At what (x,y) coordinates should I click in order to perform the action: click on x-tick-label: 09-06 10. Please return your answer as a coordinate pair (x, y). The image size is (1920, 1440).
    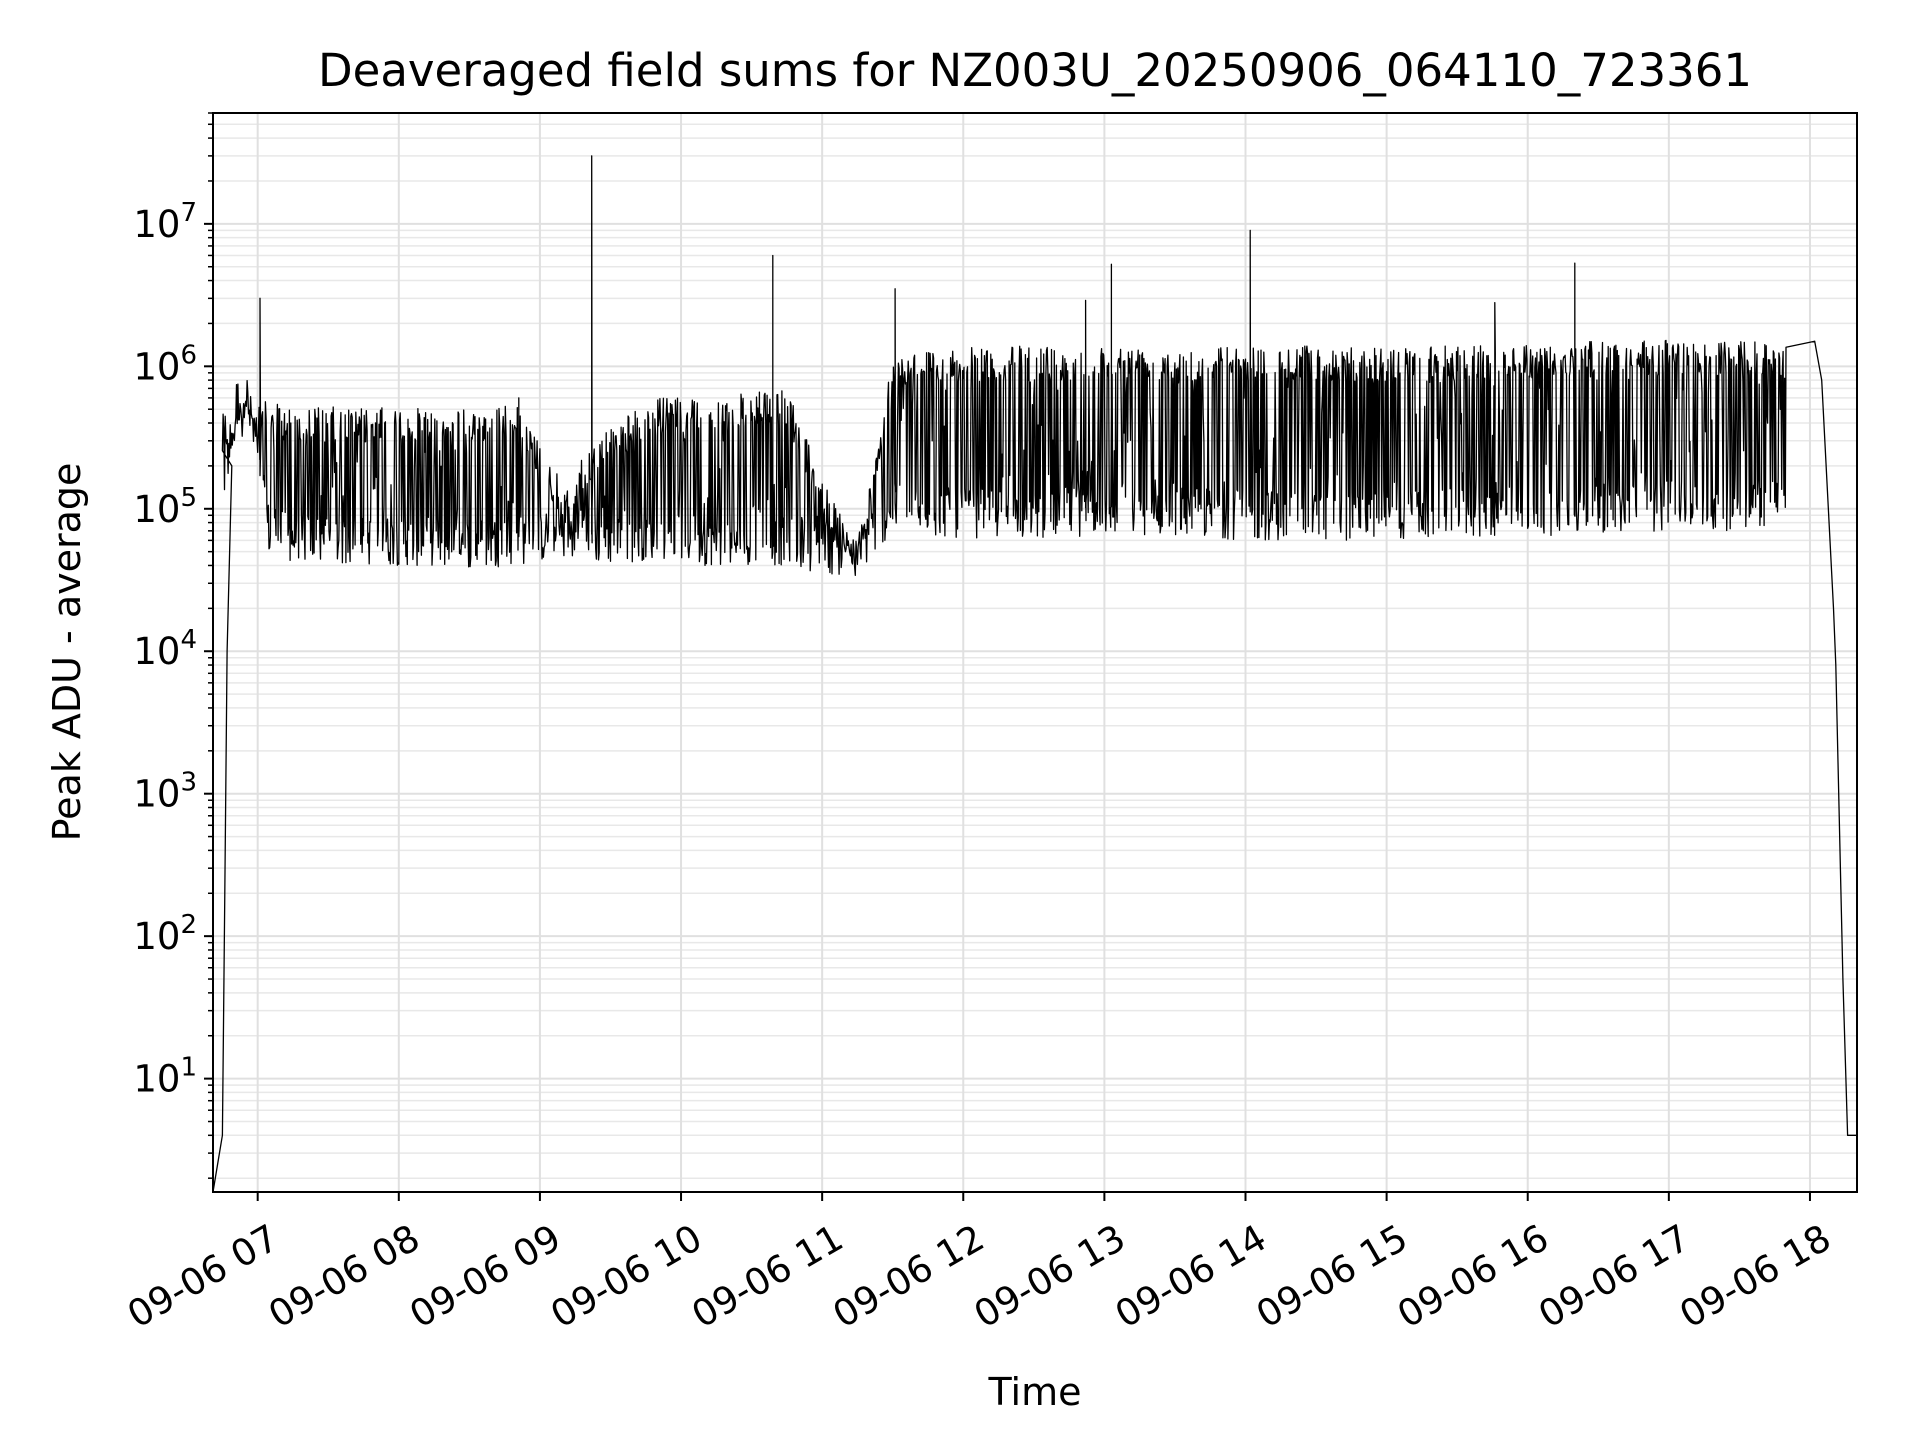
    Looking at the image, I should click on (627, 1276).